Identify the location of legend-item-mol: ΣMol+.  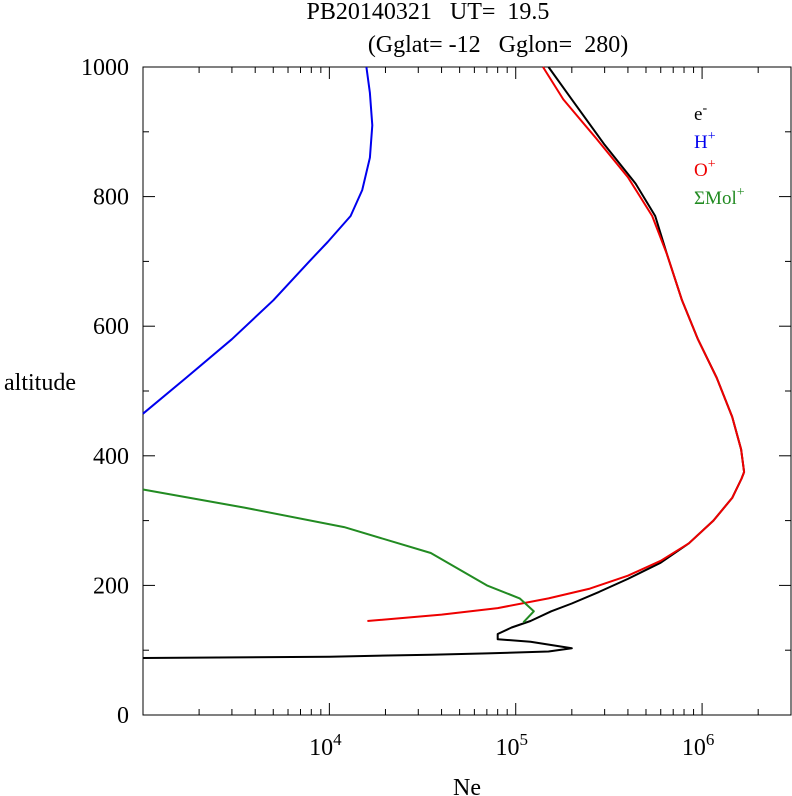
(719, 197).